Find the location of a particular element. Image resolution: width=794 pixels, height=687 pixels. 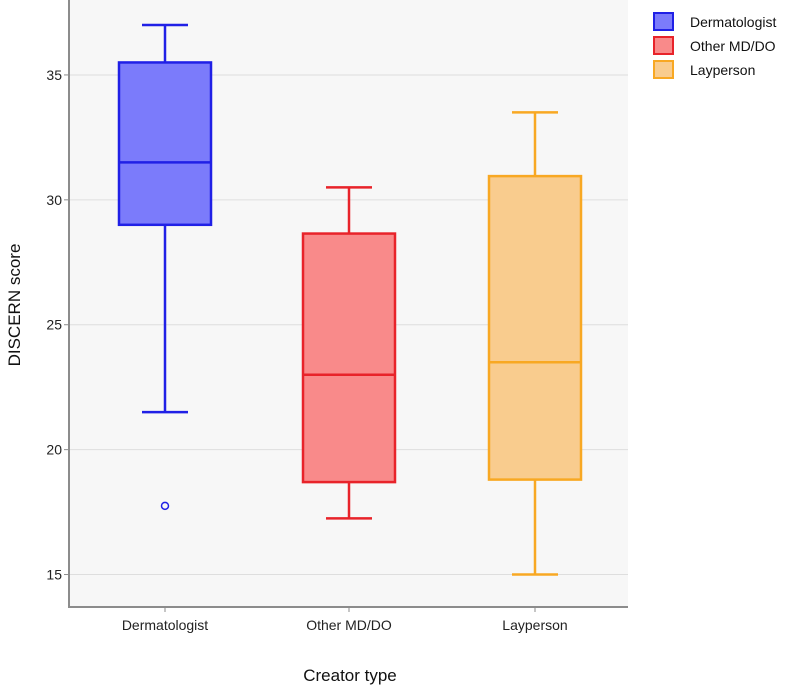

box-dermatologist is located at coordinates (165, 267).